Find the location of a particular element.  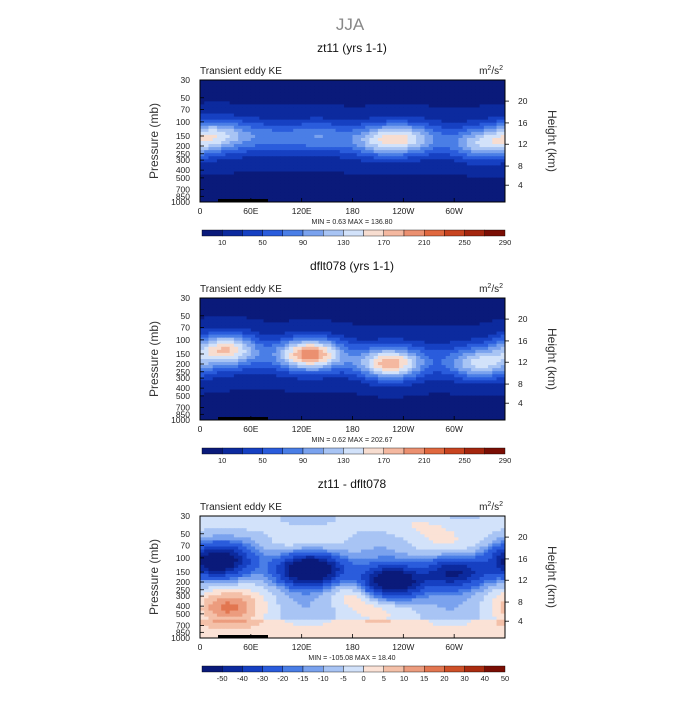

units-label: m2/s2 is located at coordinates (491, 289).